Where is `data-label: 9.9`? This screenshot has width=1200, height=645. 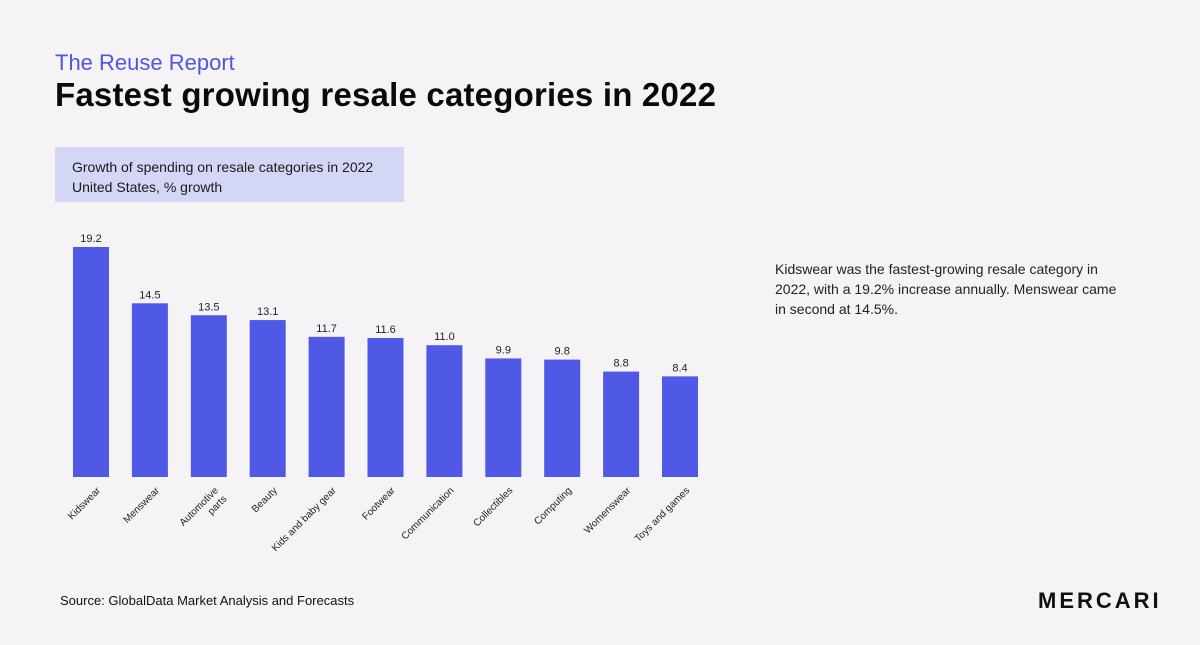 data-label: 9.9 is located at coordinates (503, 350).